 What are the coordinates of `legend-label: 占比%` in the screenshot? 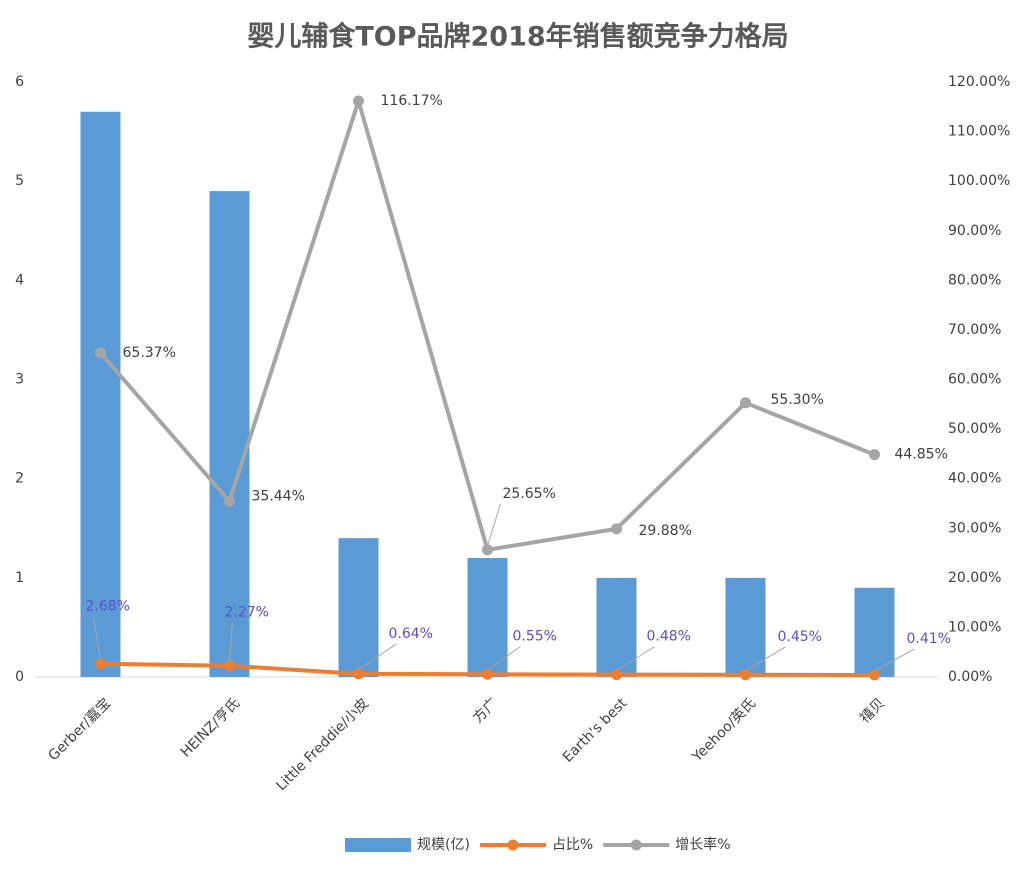 It's located at (572, 845).